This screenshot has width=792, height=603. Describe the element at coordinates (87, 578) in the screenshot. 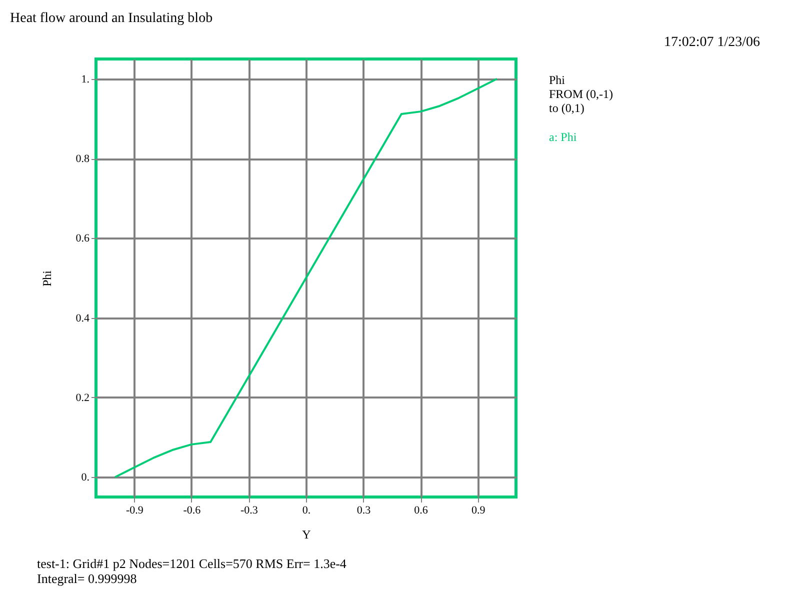

I see `text: Integral= 0.999998` at that location.